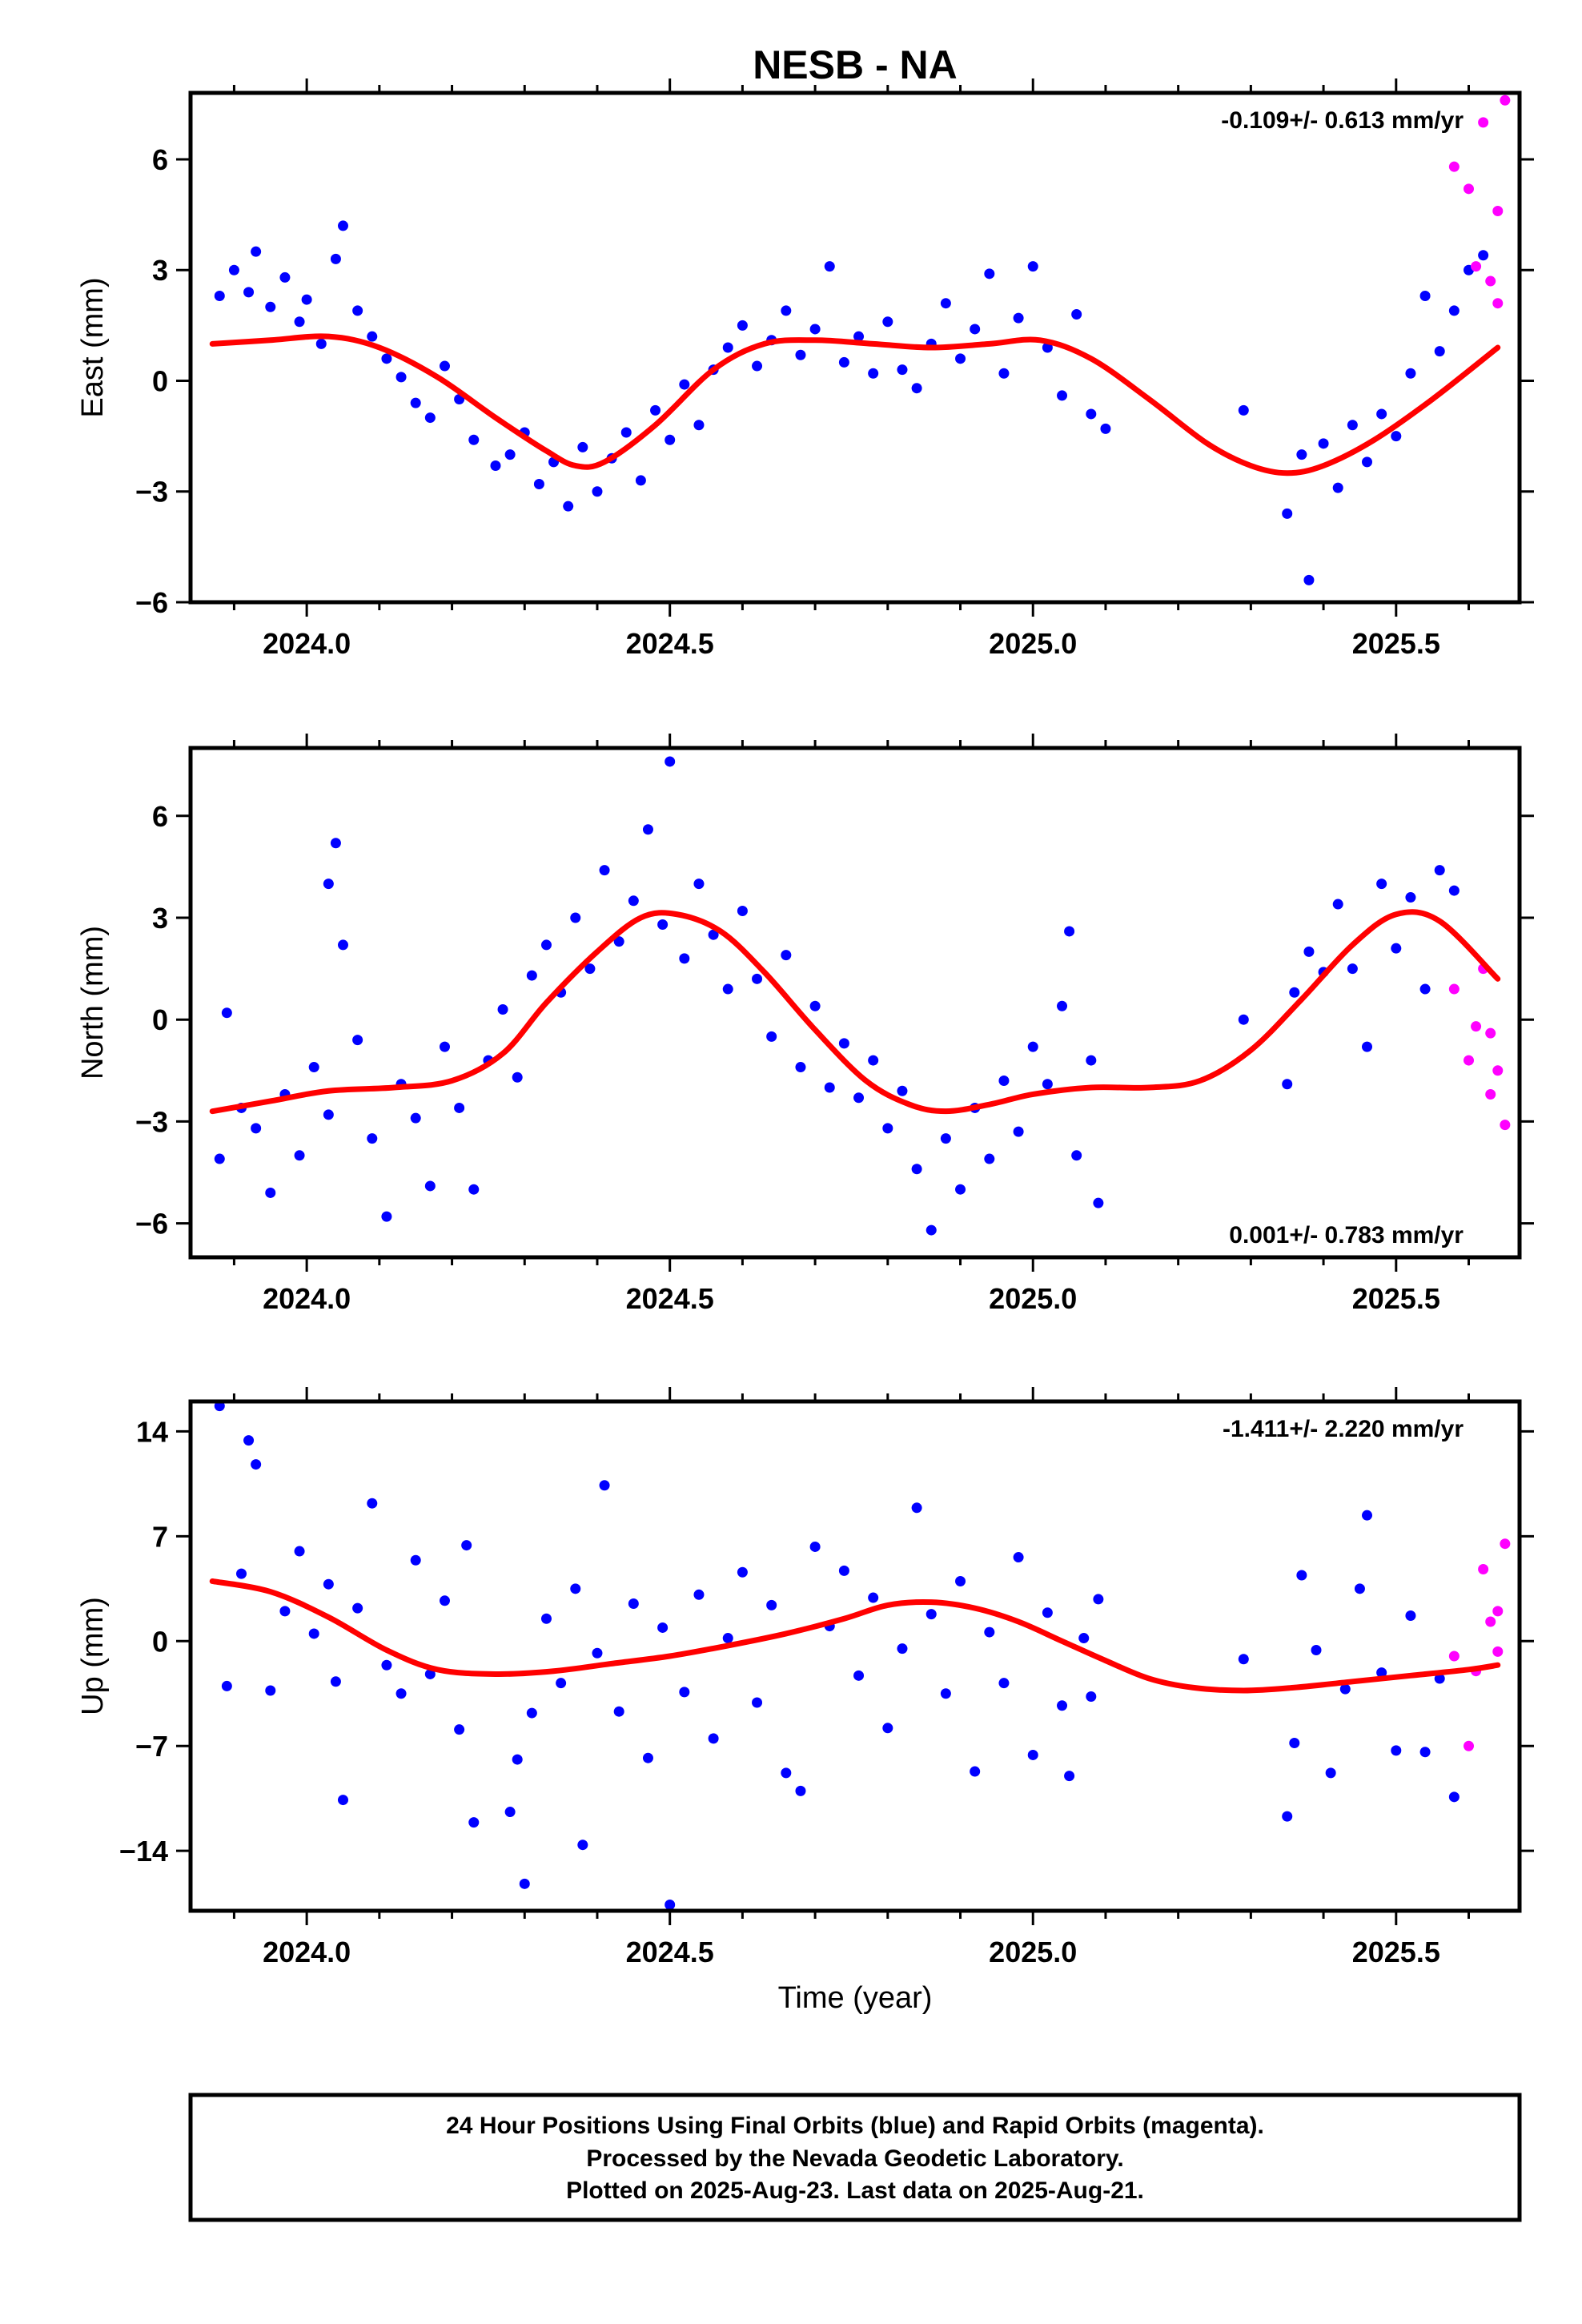 The image size is (1582, 2324). I want to click on up-y-tick-label: 0, so click(160, 1642).